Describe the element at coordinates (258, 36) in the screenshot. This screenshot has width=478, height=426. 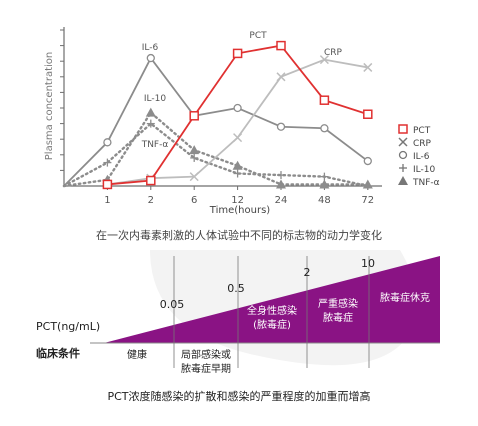
I see `annotation-label: PCT` at that location.